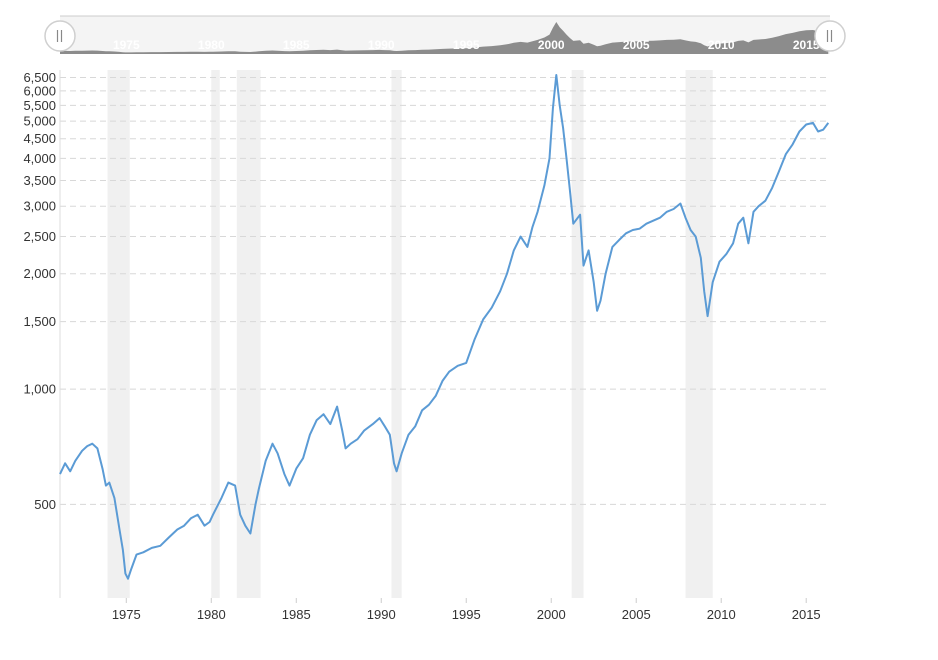  Describe the element at coordinates (39, 105) in the screenshot. I see `y-tick-label: 5,500` at that location.